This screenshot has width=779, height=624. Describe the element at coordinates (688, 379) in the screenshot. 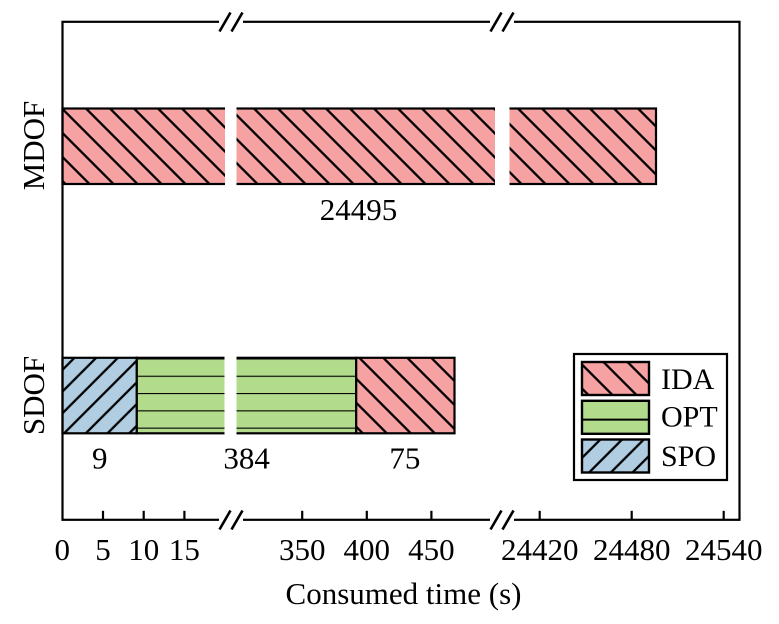

I see `svg-text: IDA` at that location.